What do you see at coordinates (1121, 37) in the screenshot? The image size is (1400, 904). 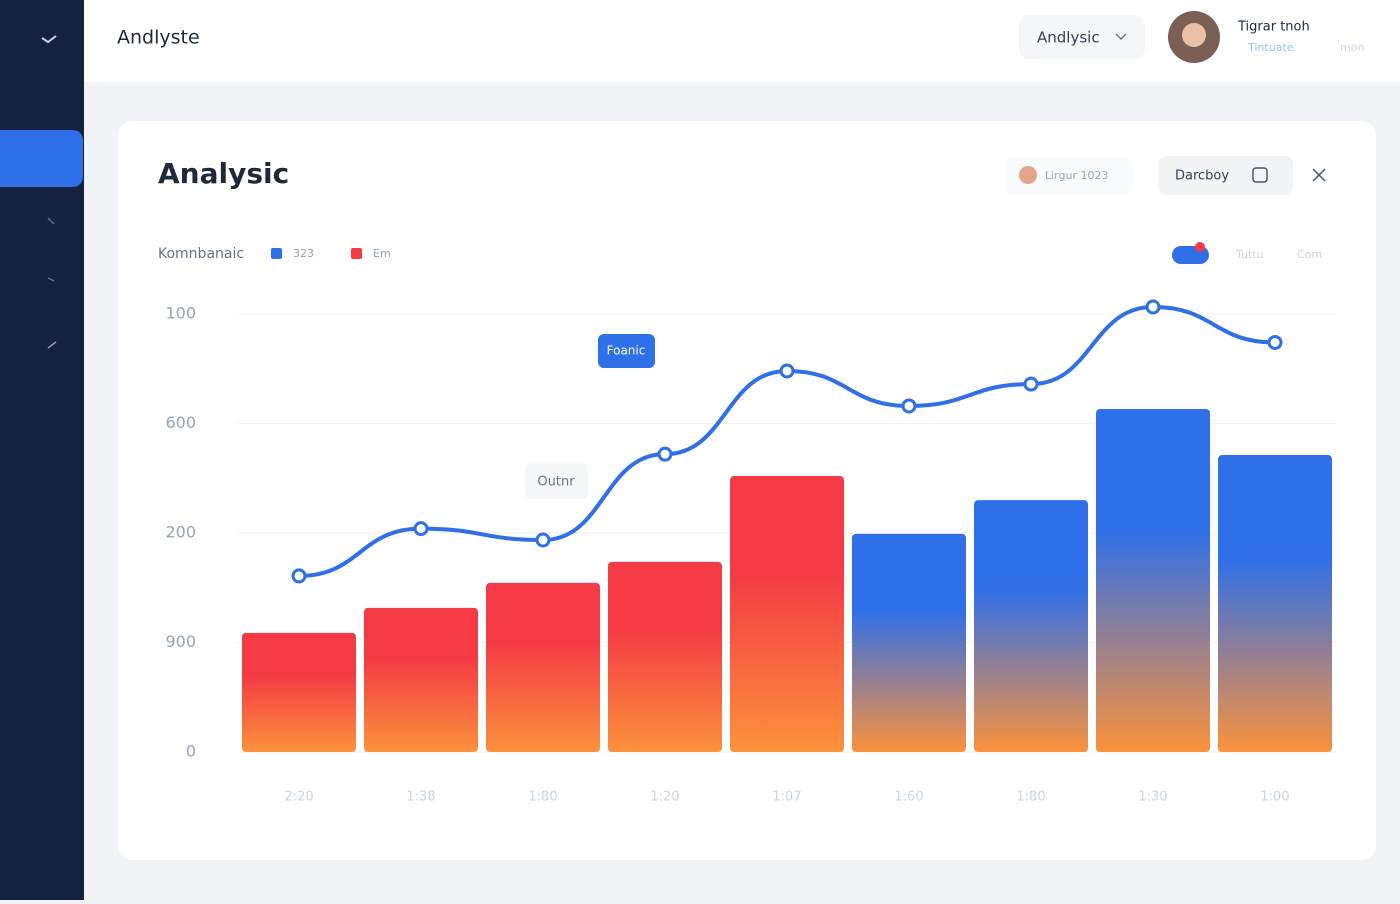 I see `chevron` at bounding box center [1121, 37].